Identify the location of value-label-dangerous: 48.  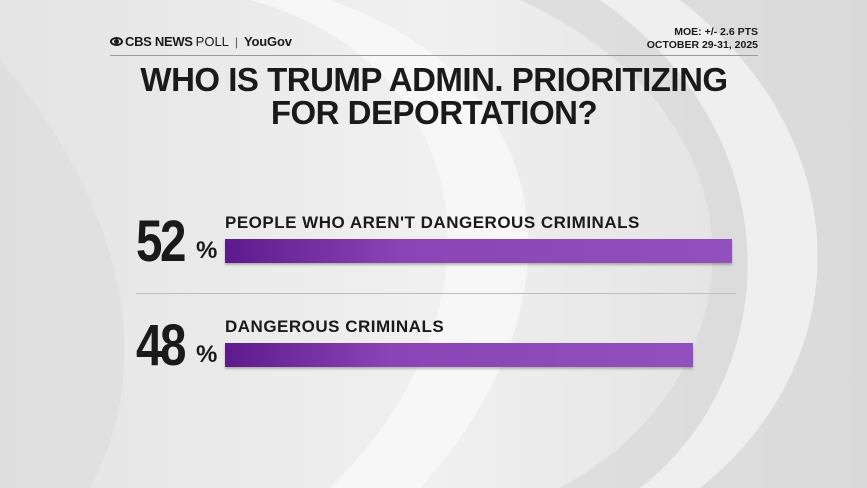
(161, 345).